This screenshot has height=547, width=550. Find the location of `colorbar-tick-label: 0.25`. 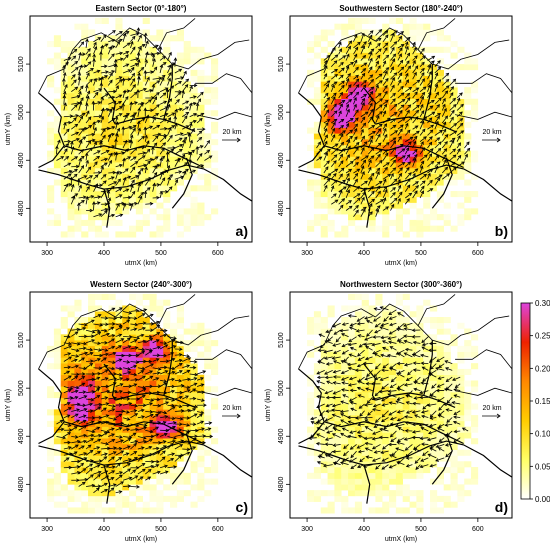

colorbar-tick-label: 0.25 is located at coordinates (542, 336).